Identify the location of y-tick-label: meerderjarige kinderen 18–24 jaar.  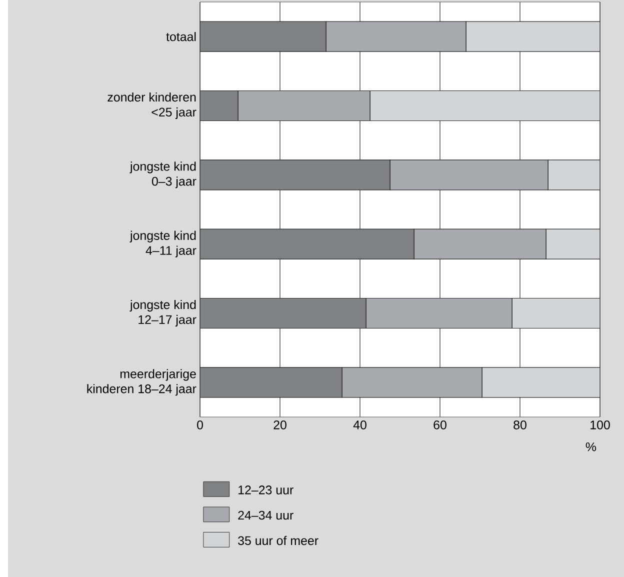
(141, 382).